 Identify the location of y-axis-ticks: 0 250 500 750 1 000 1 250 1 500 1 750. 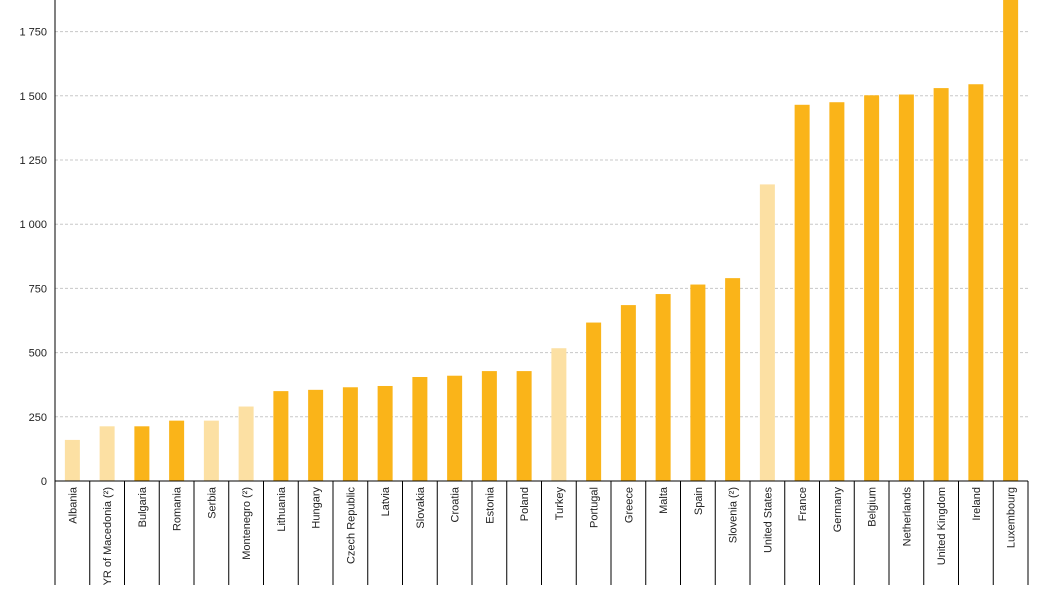
(33, 257).